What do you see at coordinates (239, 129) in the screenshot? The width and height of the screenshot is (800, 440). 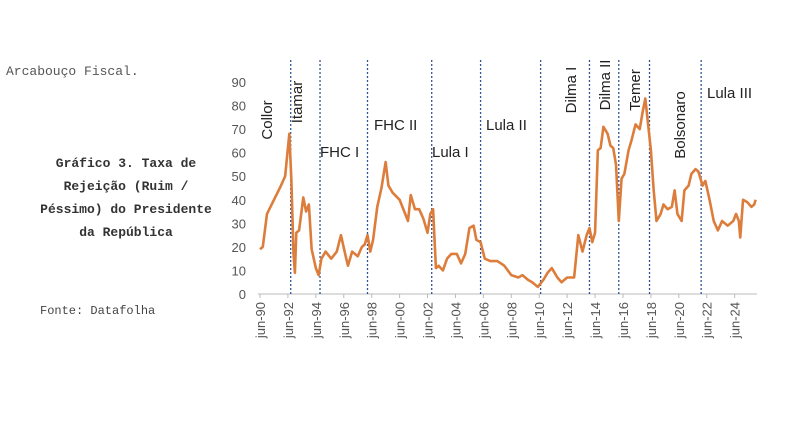 I see `y-tick-label: 70` at bounding box center [239, 129].